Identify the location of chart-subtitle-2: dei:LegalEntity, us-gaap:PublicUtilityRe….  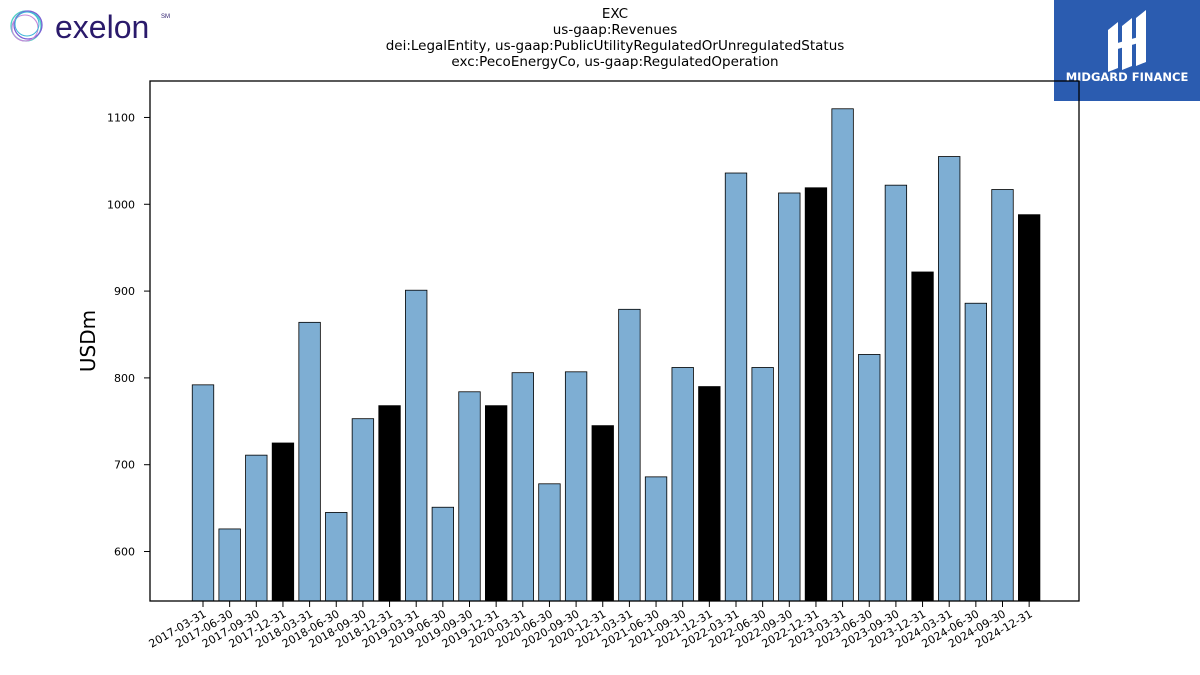
(615, 46).